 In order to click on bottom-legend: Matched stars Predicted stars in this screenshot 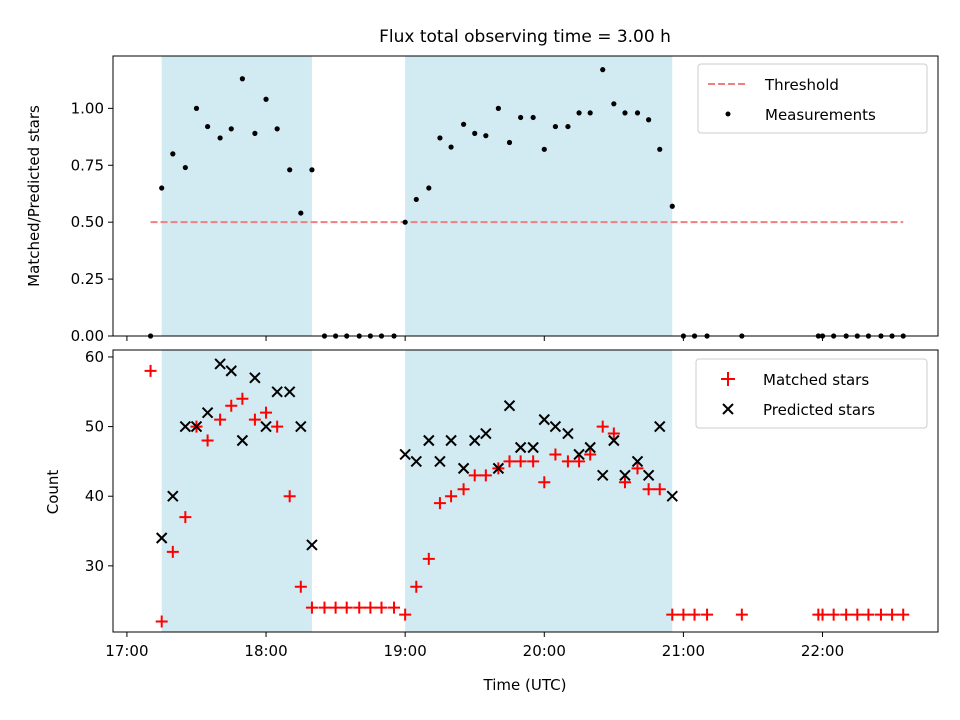, I will do `click(811, 393)`.